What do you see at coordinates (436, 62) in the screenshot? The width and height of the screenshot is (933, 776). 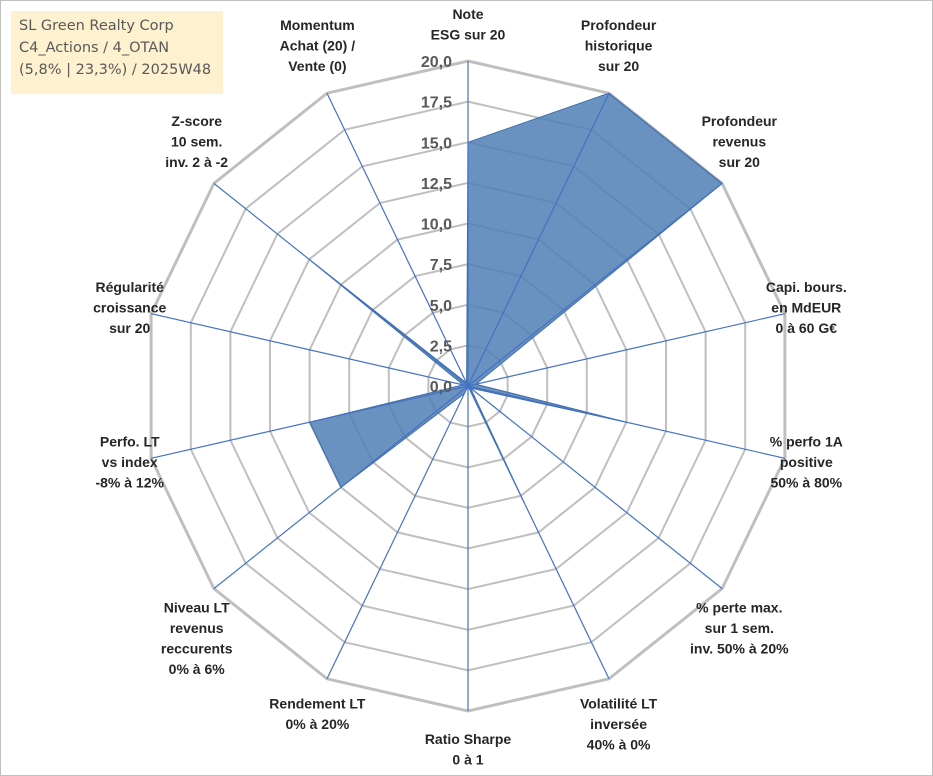 I see `tick-label: 20,0` at bounding box center [436, 62].